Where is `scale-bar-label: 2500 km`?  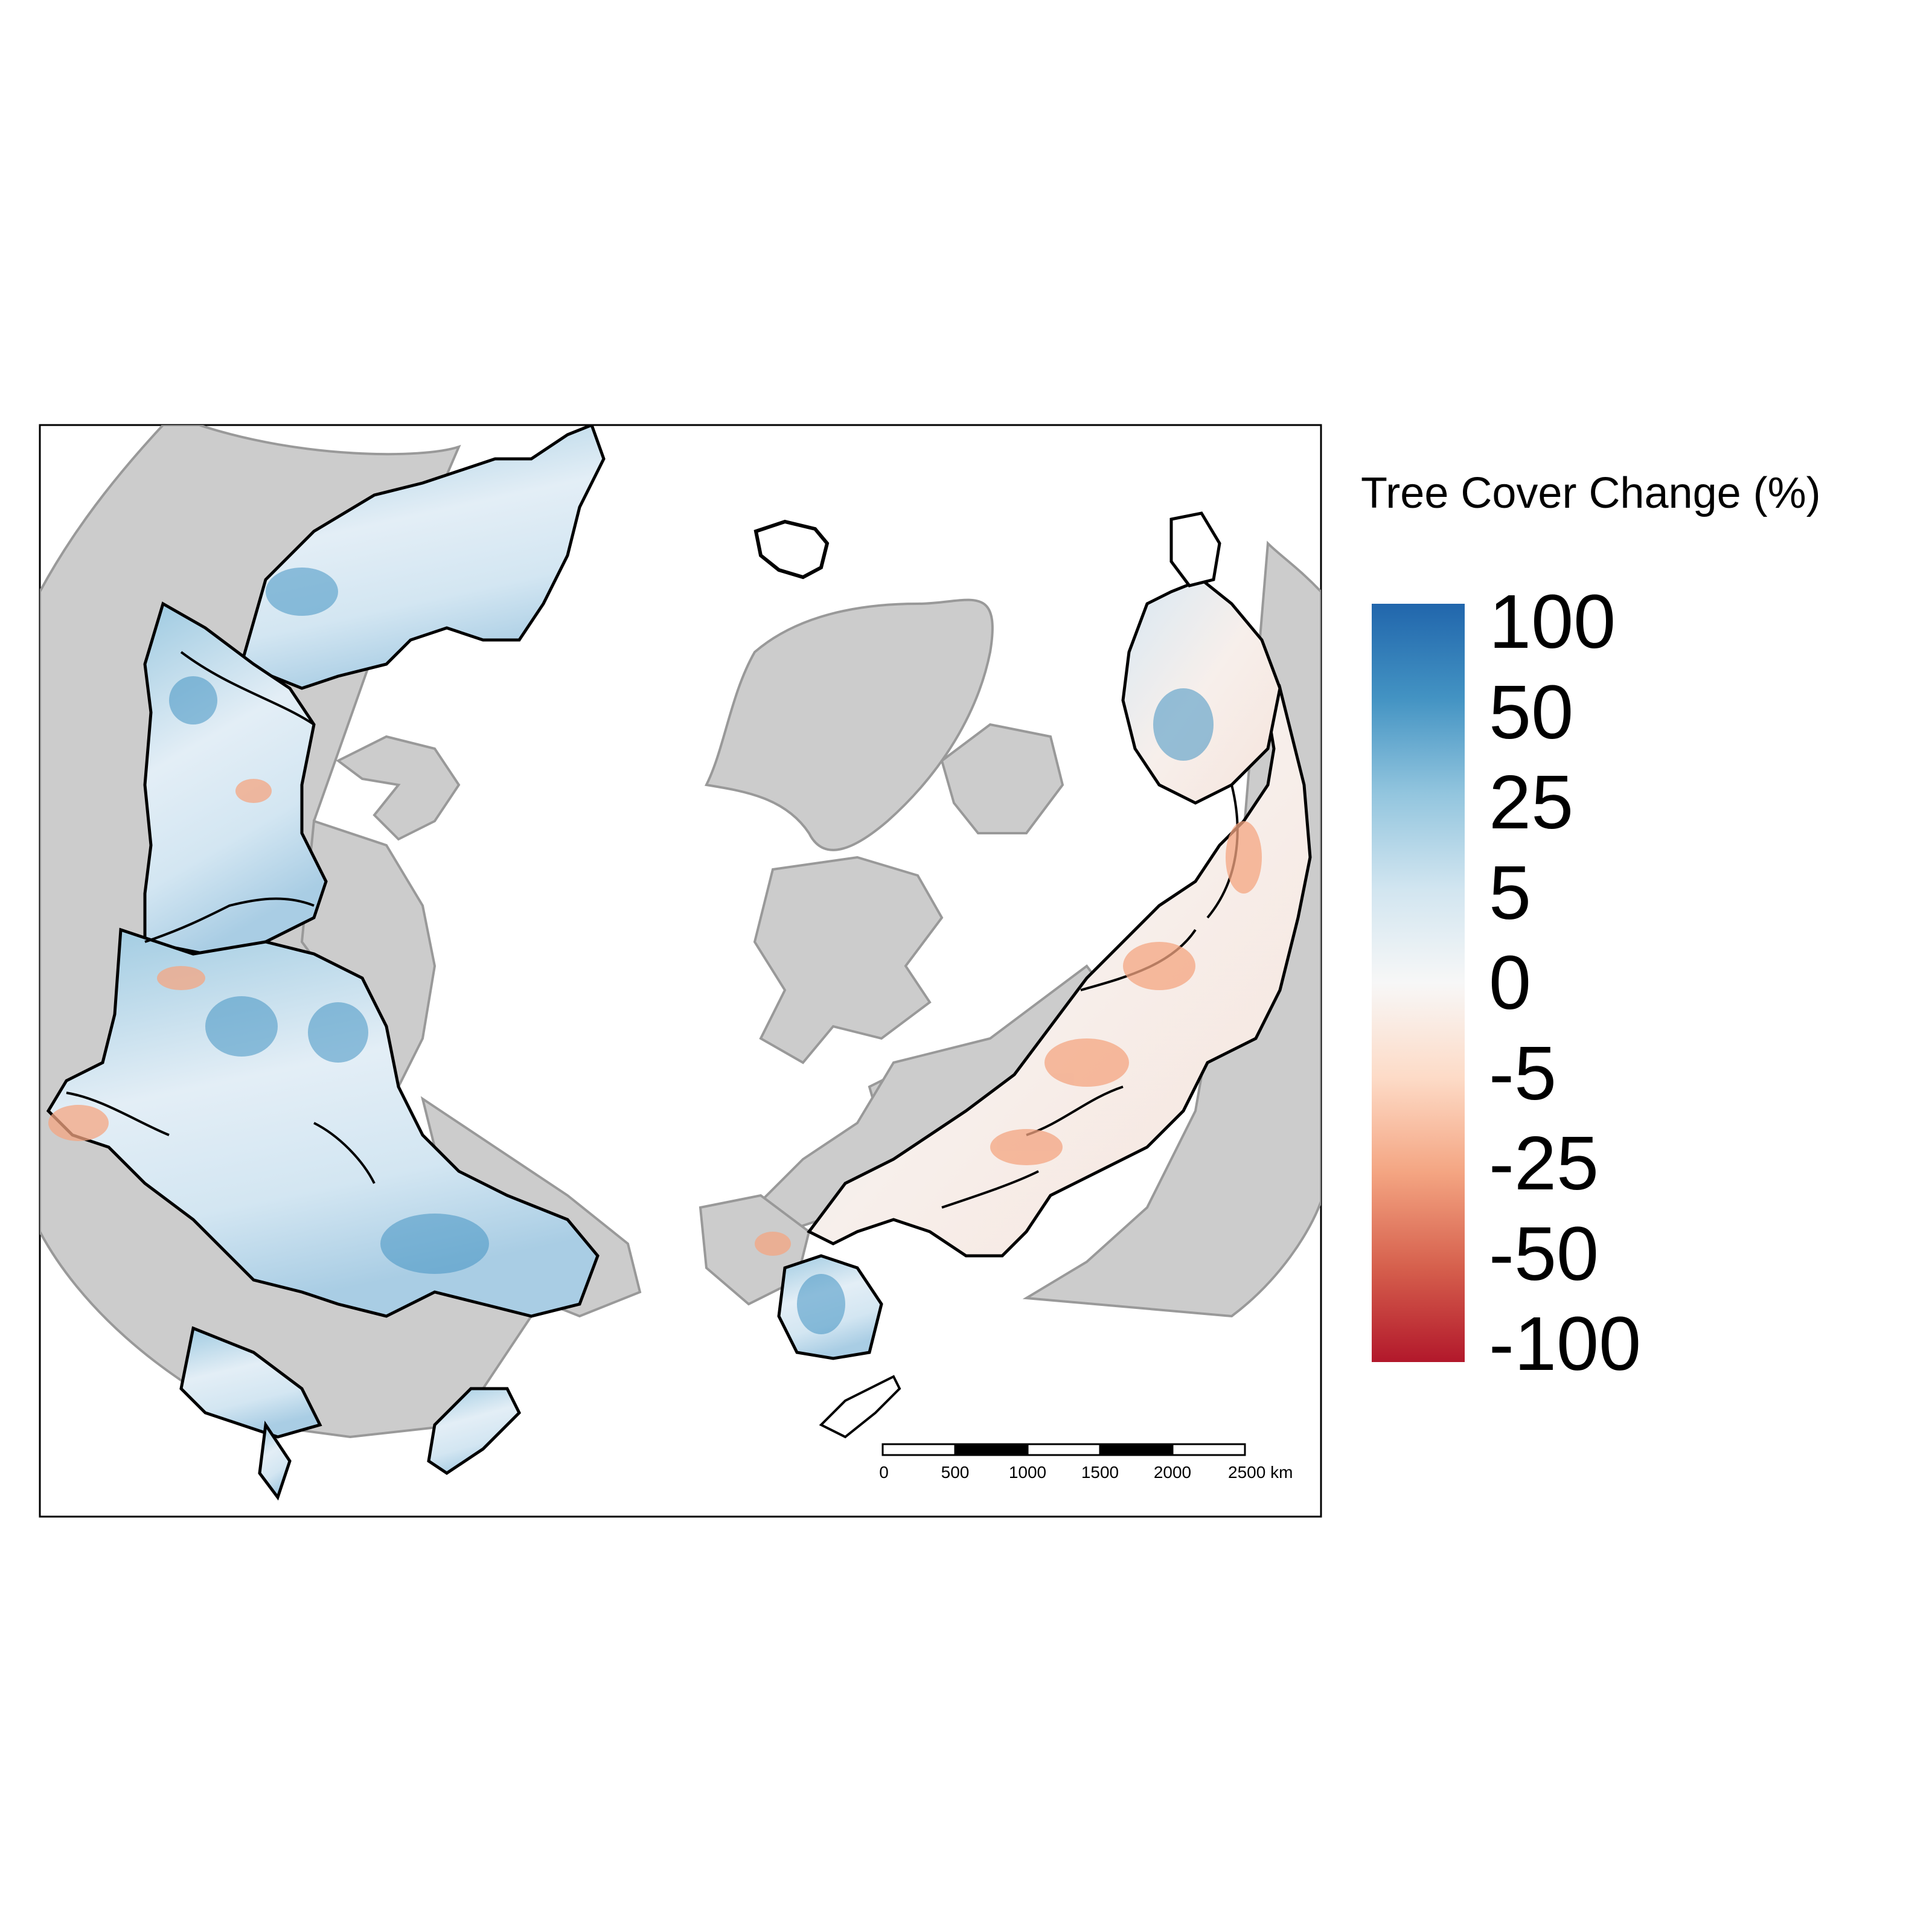
scale-bar-label: 2500 km is located at coordinates (1261, 1472).